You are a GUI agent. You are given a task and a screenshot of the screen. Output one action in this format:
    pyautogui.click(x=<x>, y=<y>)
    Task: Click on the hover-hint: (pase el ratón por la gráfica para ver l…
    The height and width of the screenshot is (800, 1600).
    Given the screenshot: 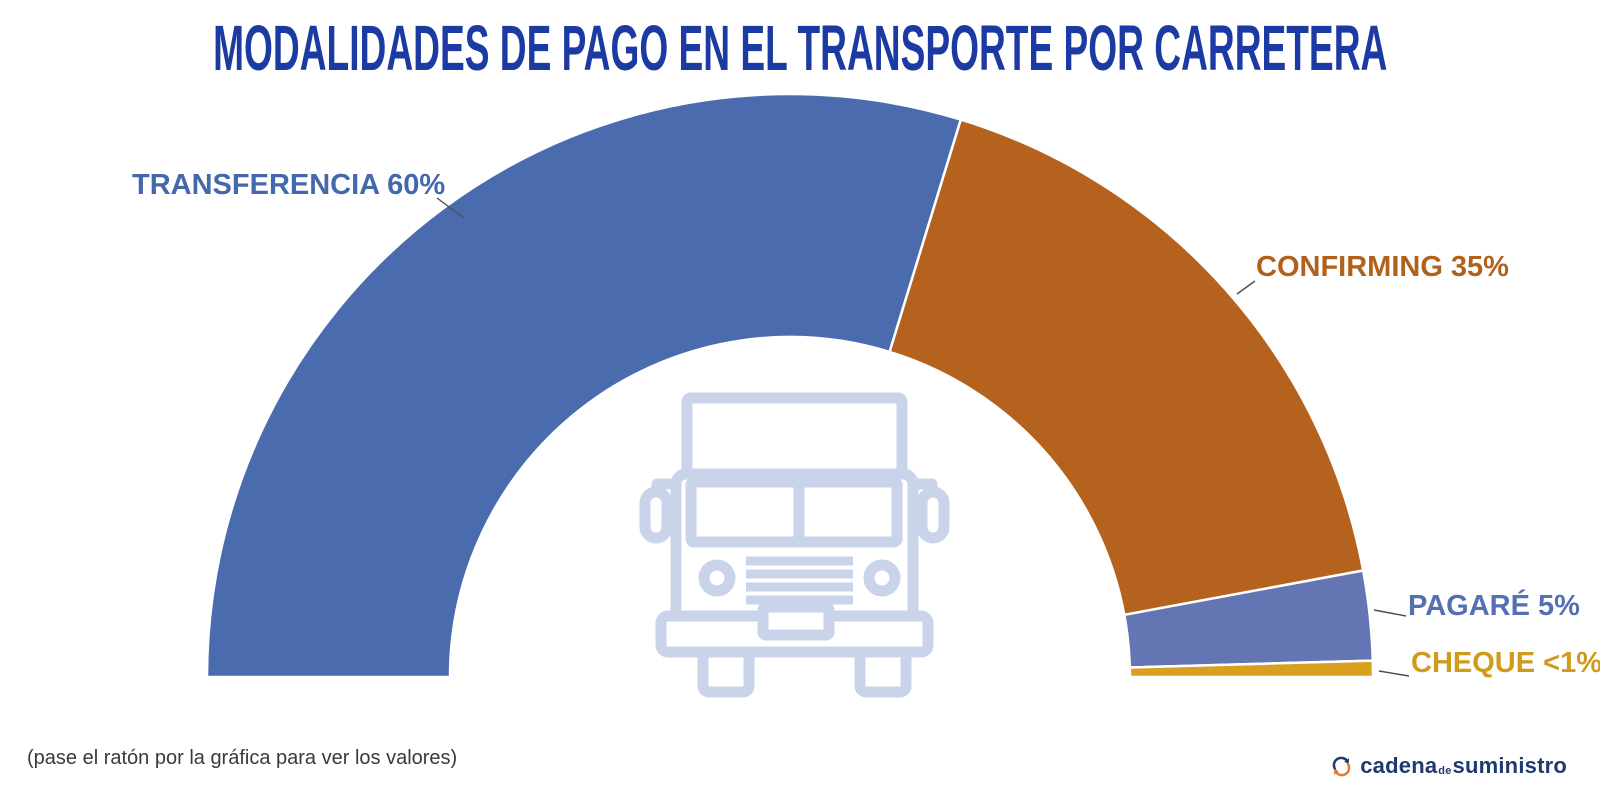 What is the action you would take?
    pyautogui.click(x=242, y=758)
    